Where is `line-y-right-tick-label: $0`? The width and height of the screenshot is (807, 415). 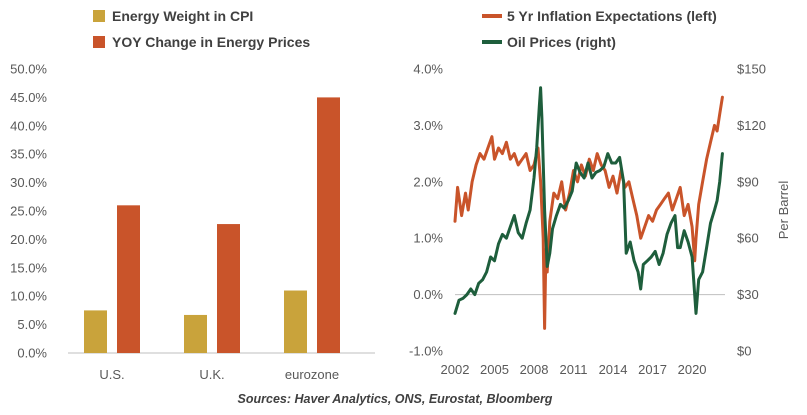 line-y-right-tick-label: $0 is located at coordinates (744, 351).